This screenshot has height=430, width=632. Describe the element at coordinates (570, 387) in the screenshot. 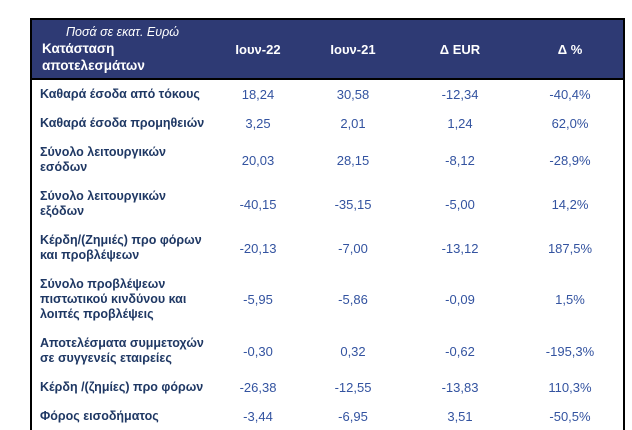

I see `cell-delta-pct: 110,3%` at that location.